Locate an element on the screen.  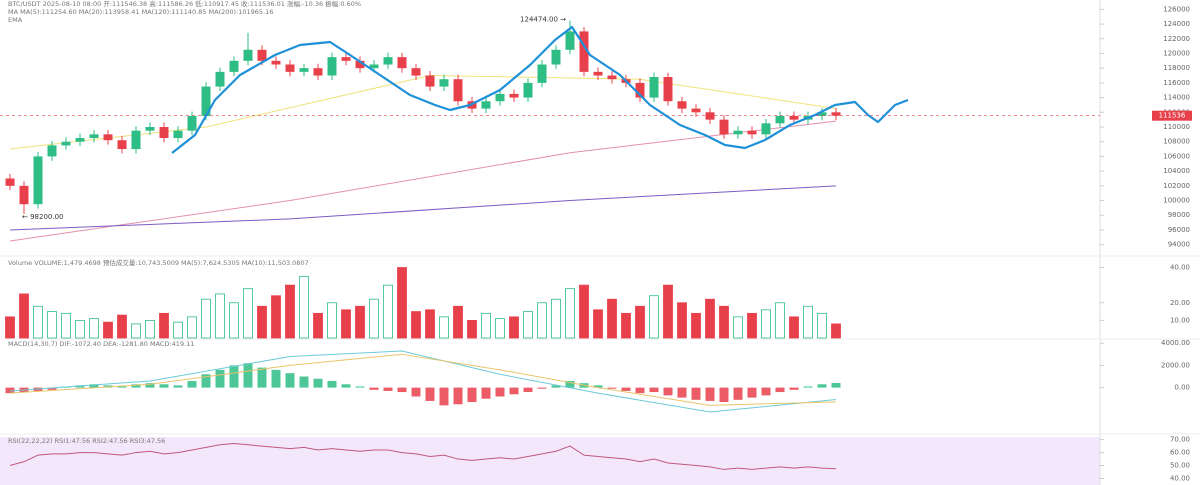
y-tick-label: 114000 is located at coordinates (1176, 98).